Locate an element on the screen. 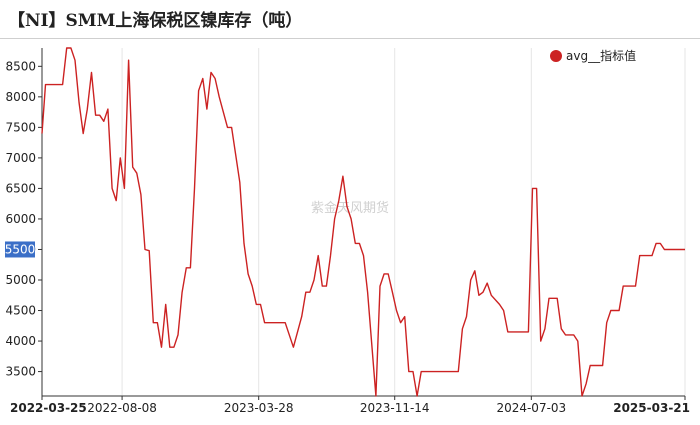 This screenshot has width=700, height=425. x-tick-label-2: 2023-03-28 is located at coordinates (259, 408).